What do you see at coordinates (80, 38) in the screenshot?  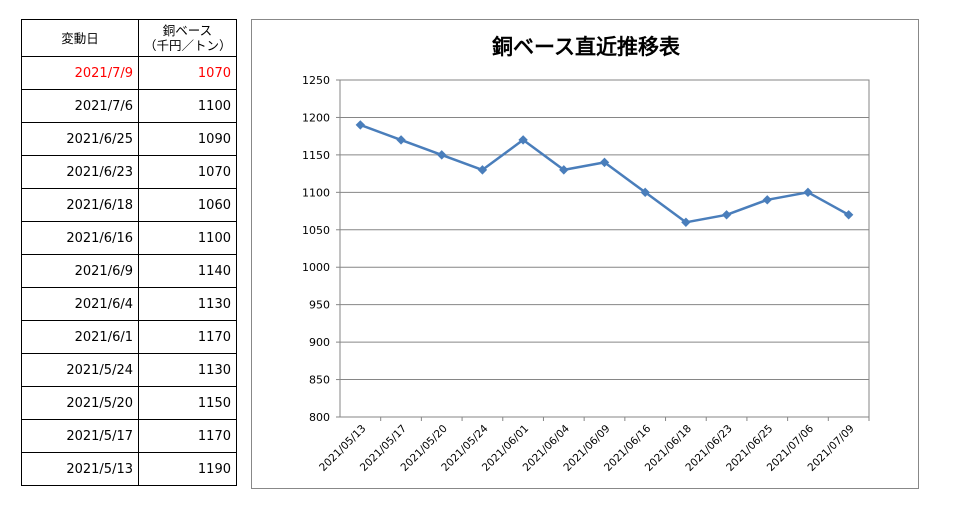 I see `date-column-header: 変動日` at bounding box center [80, 38].